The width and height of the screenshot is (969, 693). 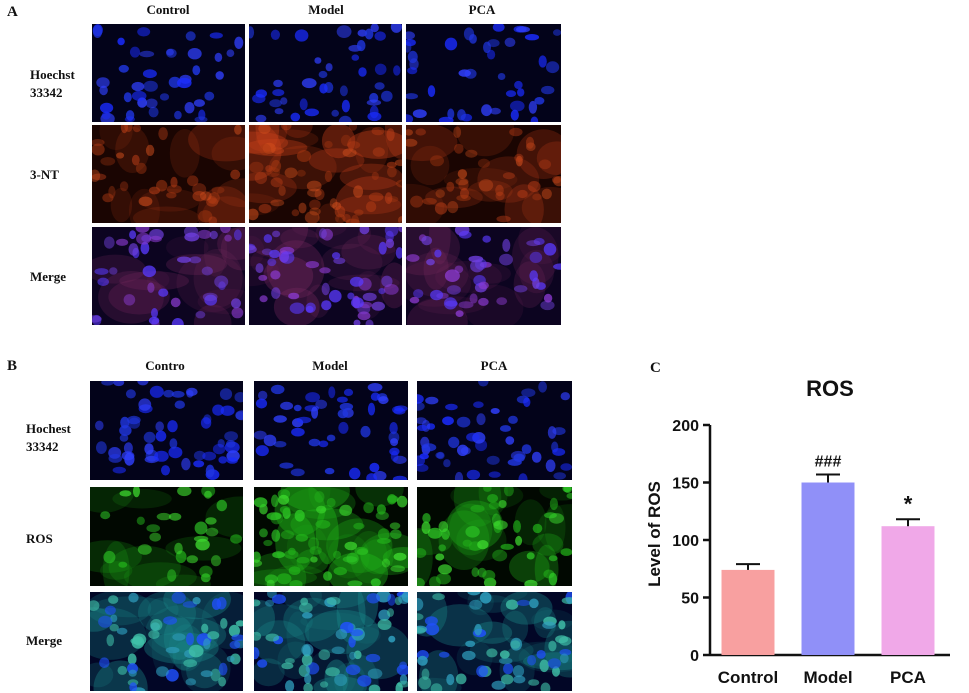 What do you see at coordinates (325, 276) in the screenshot?
I see `micrograph-a-merge-model` at bounding box center [325, 276].